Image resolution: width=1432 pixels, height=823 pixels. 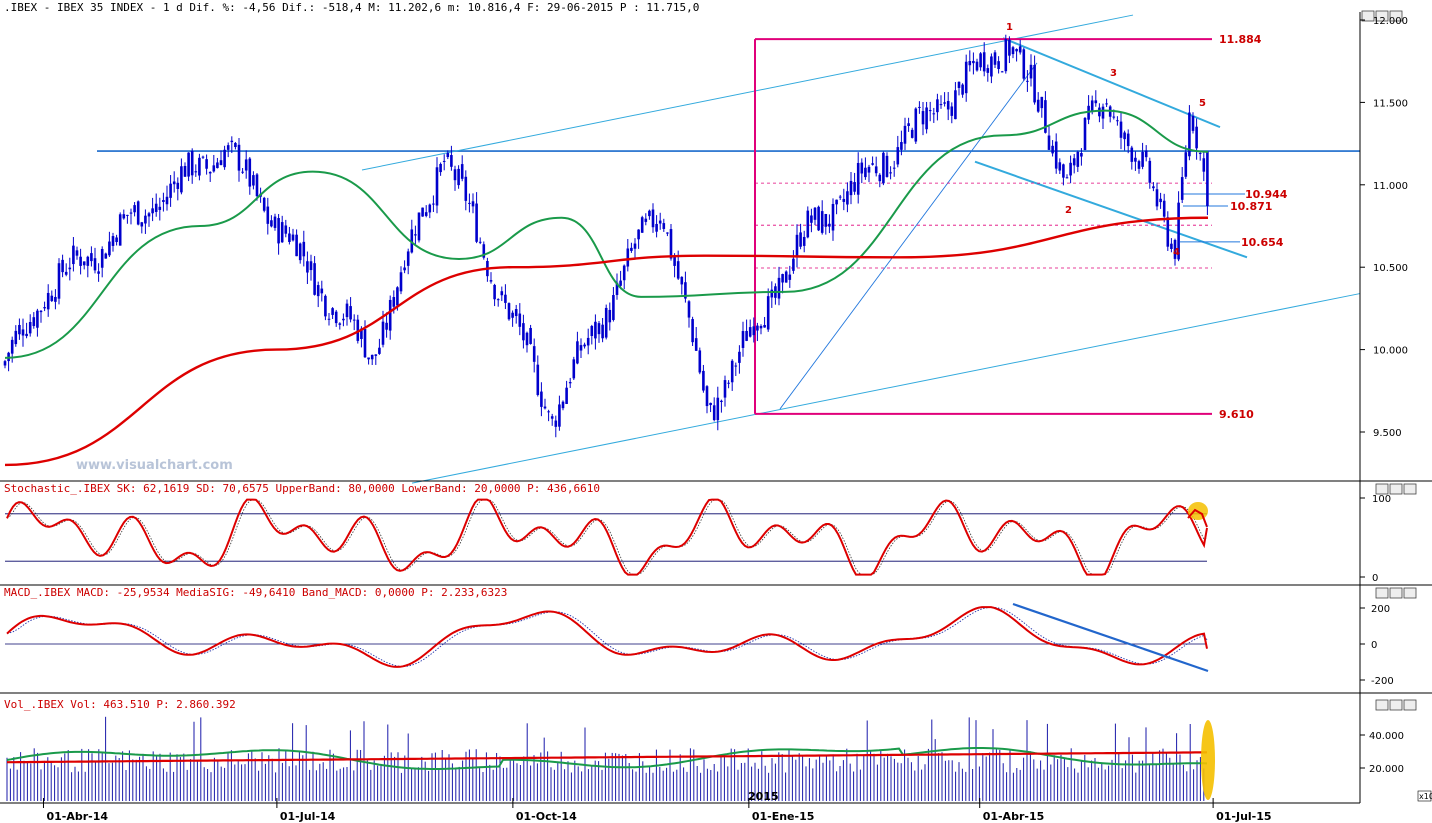 I want to click on macd-minimize-button, so click(x=1382, y=593).